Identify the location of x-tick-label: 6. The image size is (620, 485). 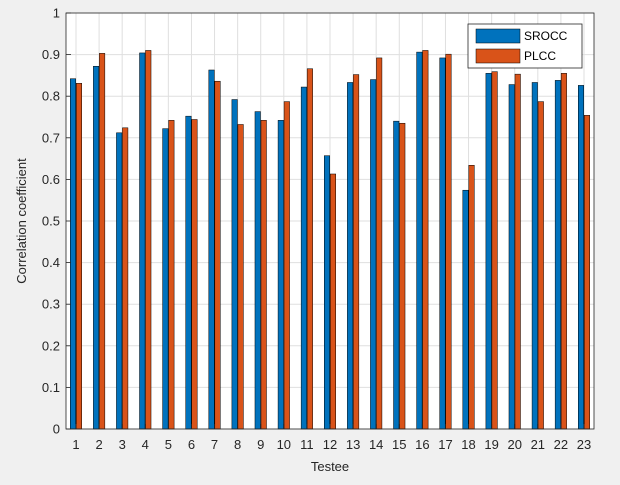
(191, 444).